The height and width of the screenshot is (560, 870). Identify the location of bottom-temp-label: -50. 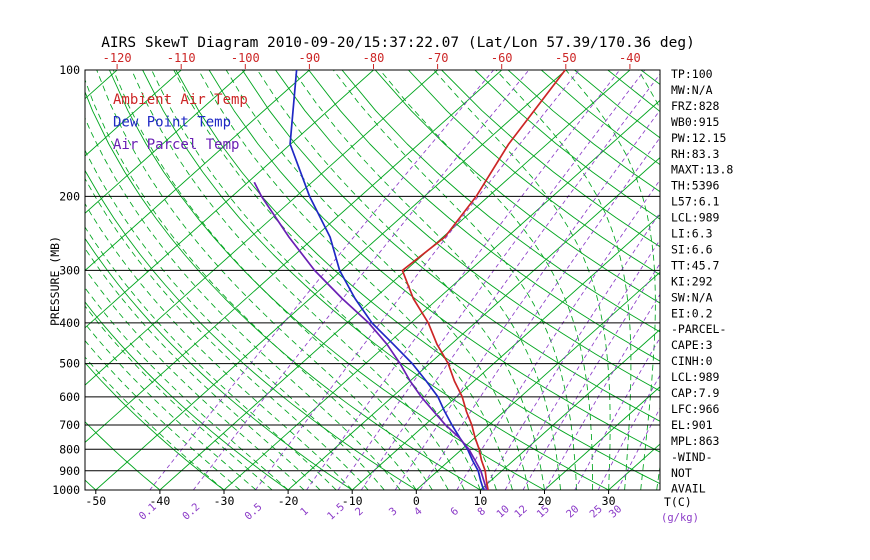
(95, 501).